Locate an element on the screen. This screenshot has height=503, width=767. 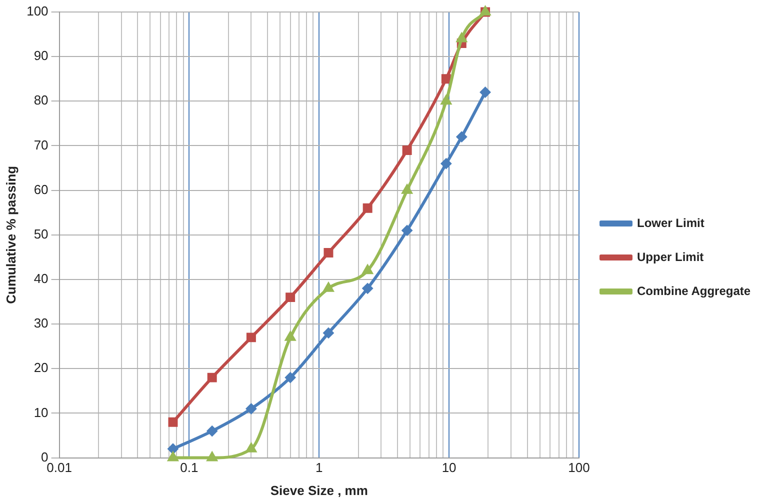
y-tick-label: 90 is located at coordinates (41, 56).